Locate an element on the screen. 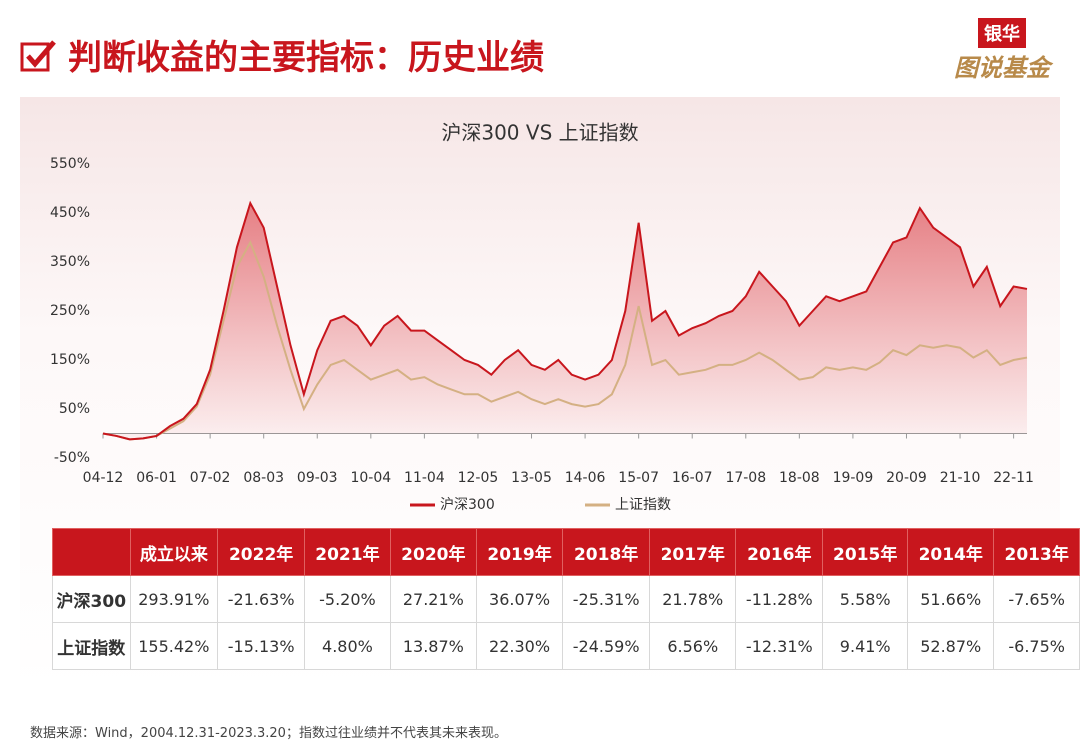 This screenshot has height=750, width=1080. cell: 5.58% is located at coordinates (865, 599).